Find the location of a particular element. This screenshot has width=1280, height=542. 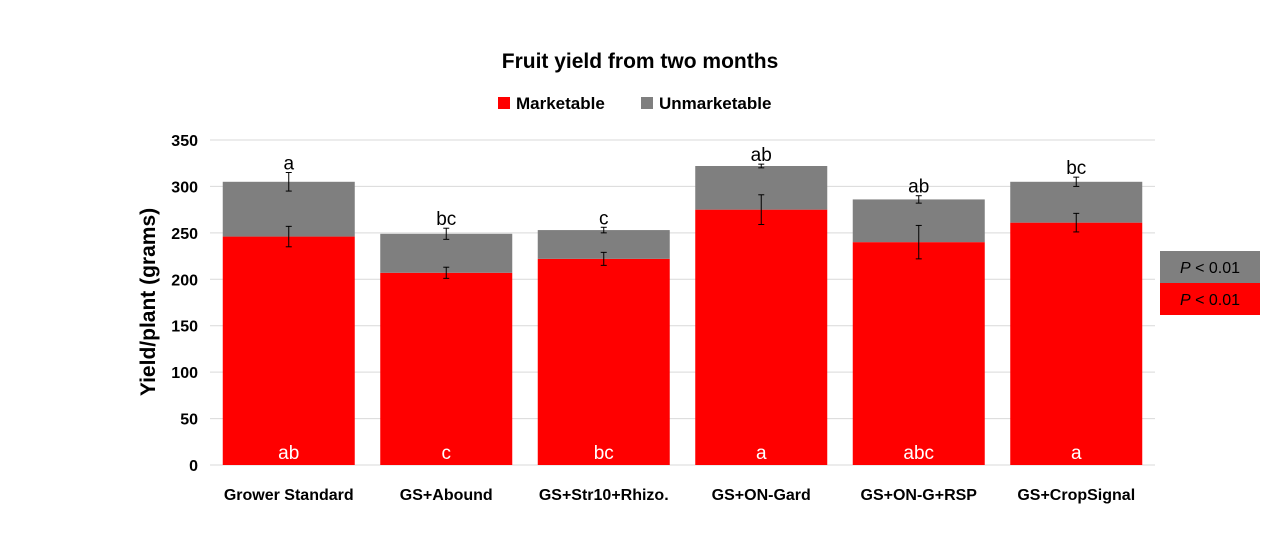

letter-marketable: abc is located at coordinates (918, 453).